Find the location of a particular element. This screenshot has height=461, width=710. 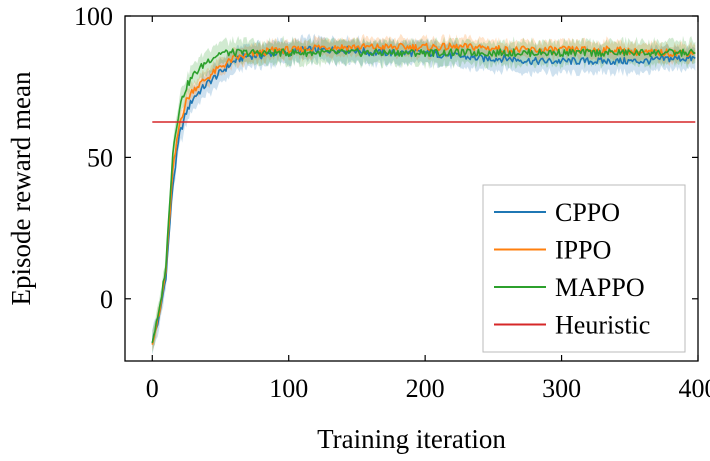

legend-label-heuristic: Heuristic is located at coordinates (602, 325).